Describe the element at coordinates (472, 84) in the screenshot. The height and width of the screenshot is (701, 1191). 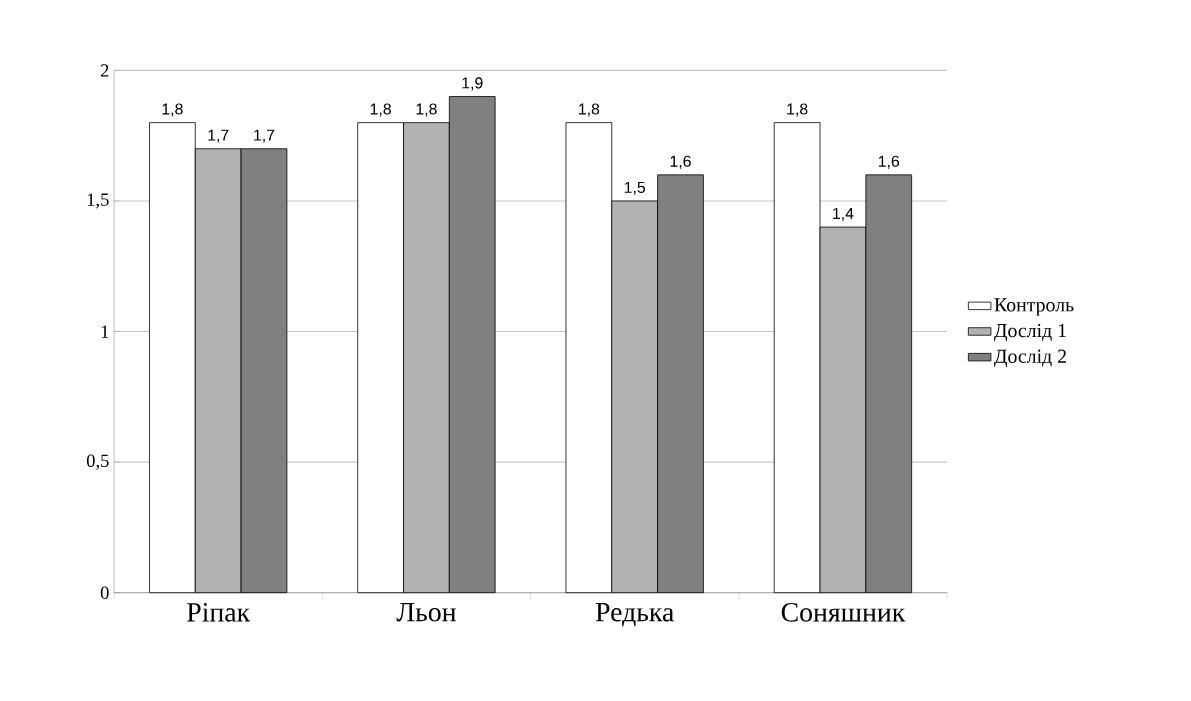
I see `data-label: 1,9` at that location.